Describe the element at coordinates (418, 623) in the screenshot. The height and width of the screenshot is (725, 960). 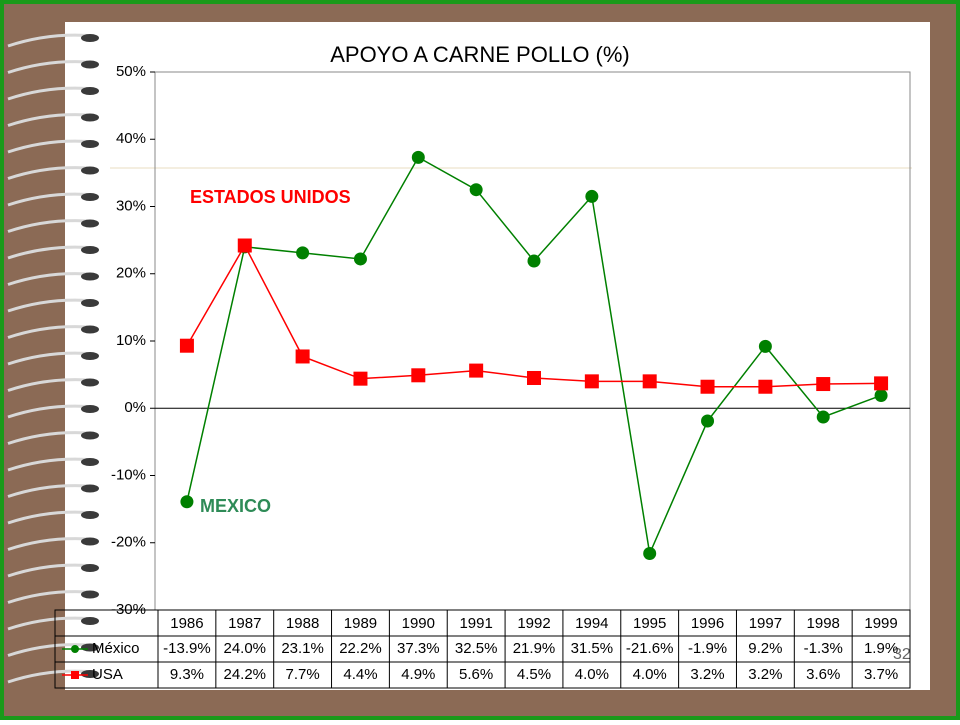
I see `x-tick-label: 1990` at that location.